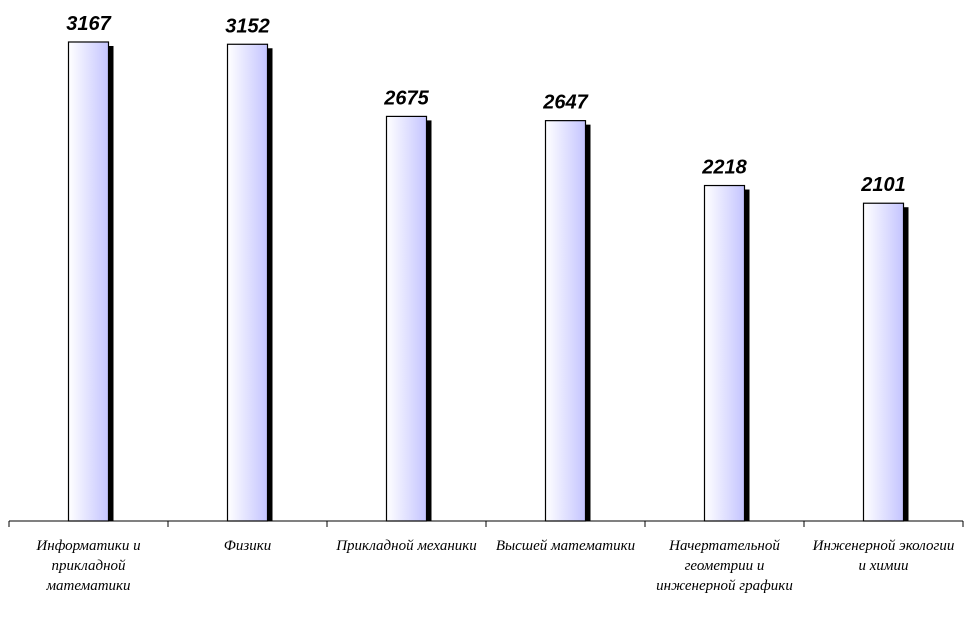  What do you see at coordinates (883, 185) in the screenshot?
I see `value-label: 2101` at bounding box center [883, 185].